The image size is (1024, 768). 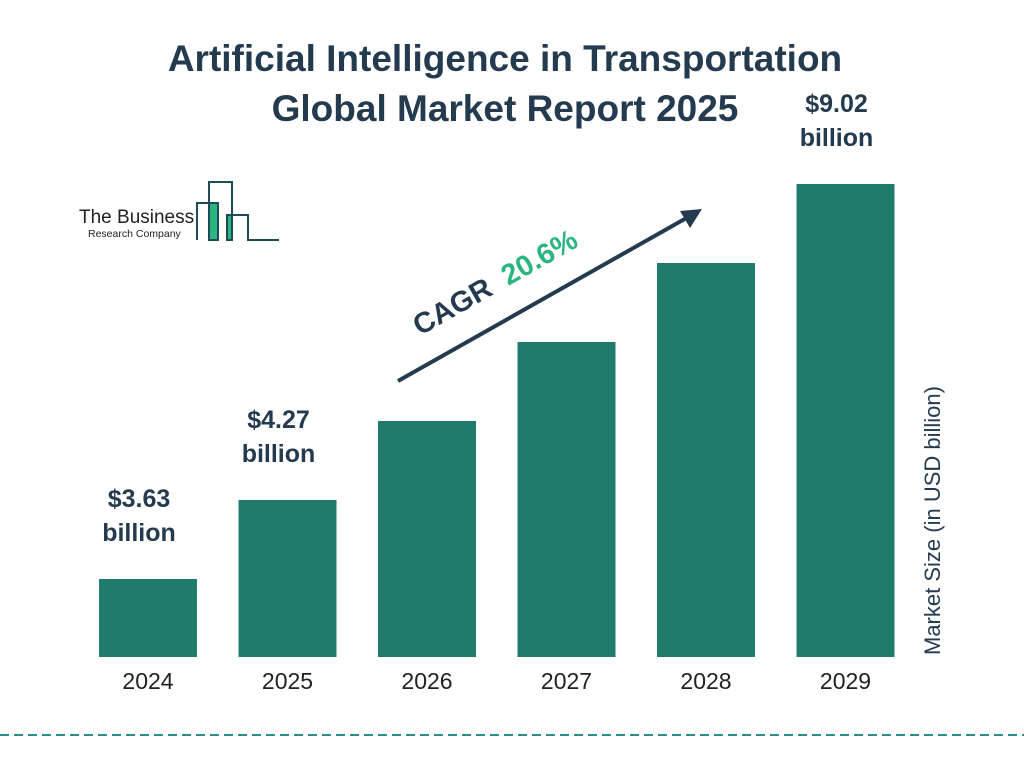 What do you see at coordinates (706, 460) in the screenshot?
I see `bar-2028` at bounding box center [706, 460].